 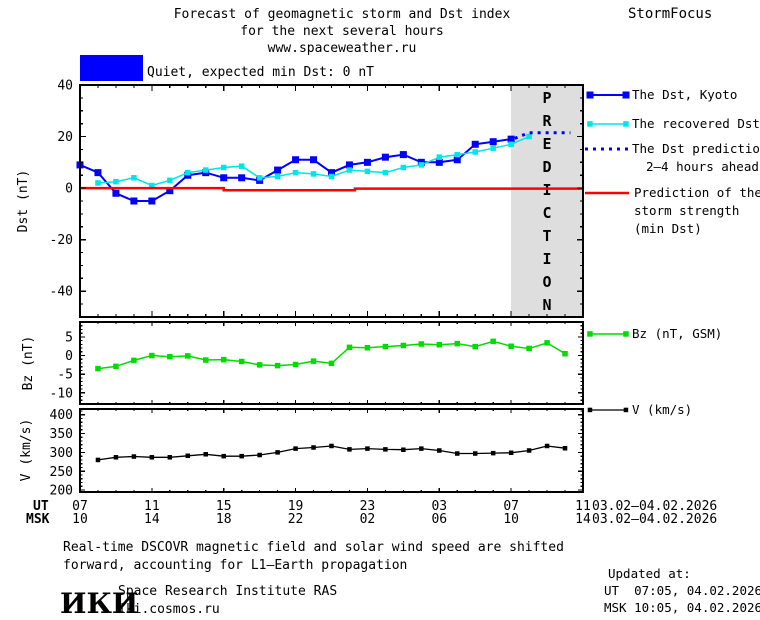 What do you see at coordinates (662, 409) in the screenshot?
I see `legend-v-label: V (km/s)` at bounding box center [662, 409].